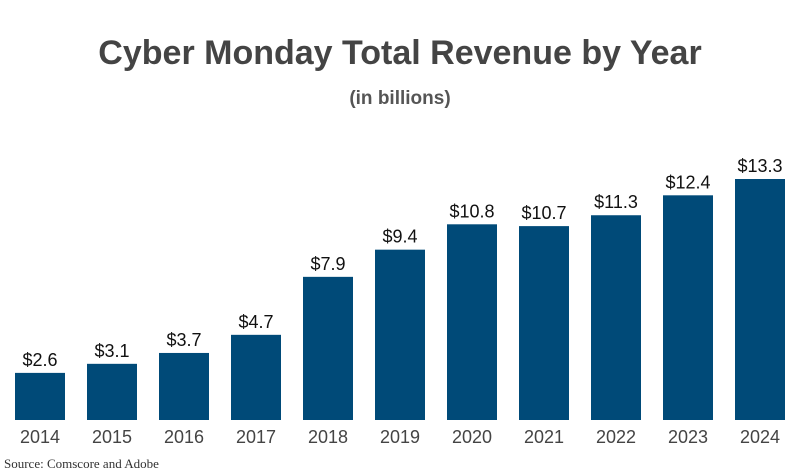  What do you see at coordinates (256, 437) in the screenshot?
I see `x-tick-2017: 2017` at bounding box center [256, 437].